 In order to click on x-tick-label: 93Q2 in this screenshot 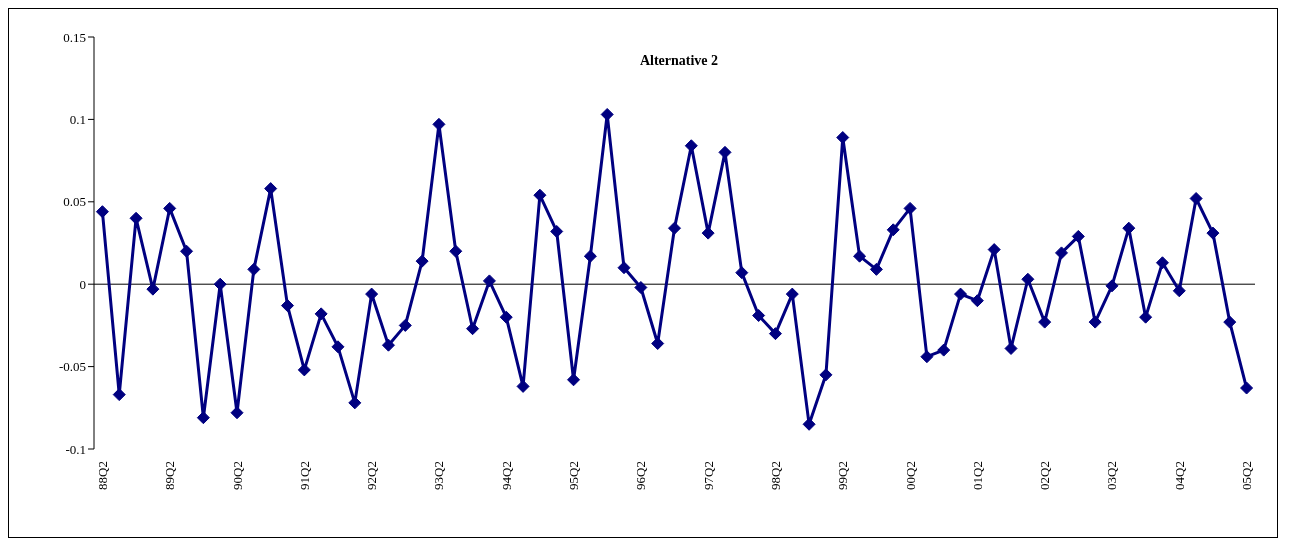, I will do `click(439, 475)`.